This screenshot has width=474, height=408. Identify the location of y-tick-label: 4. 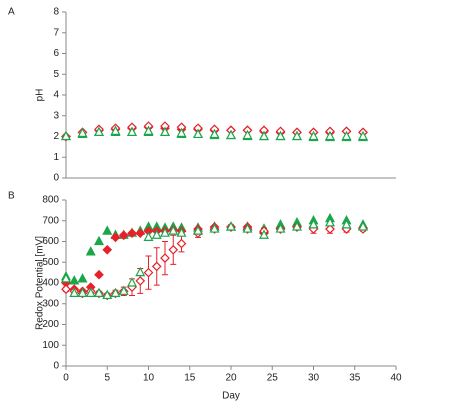
(56, 95).